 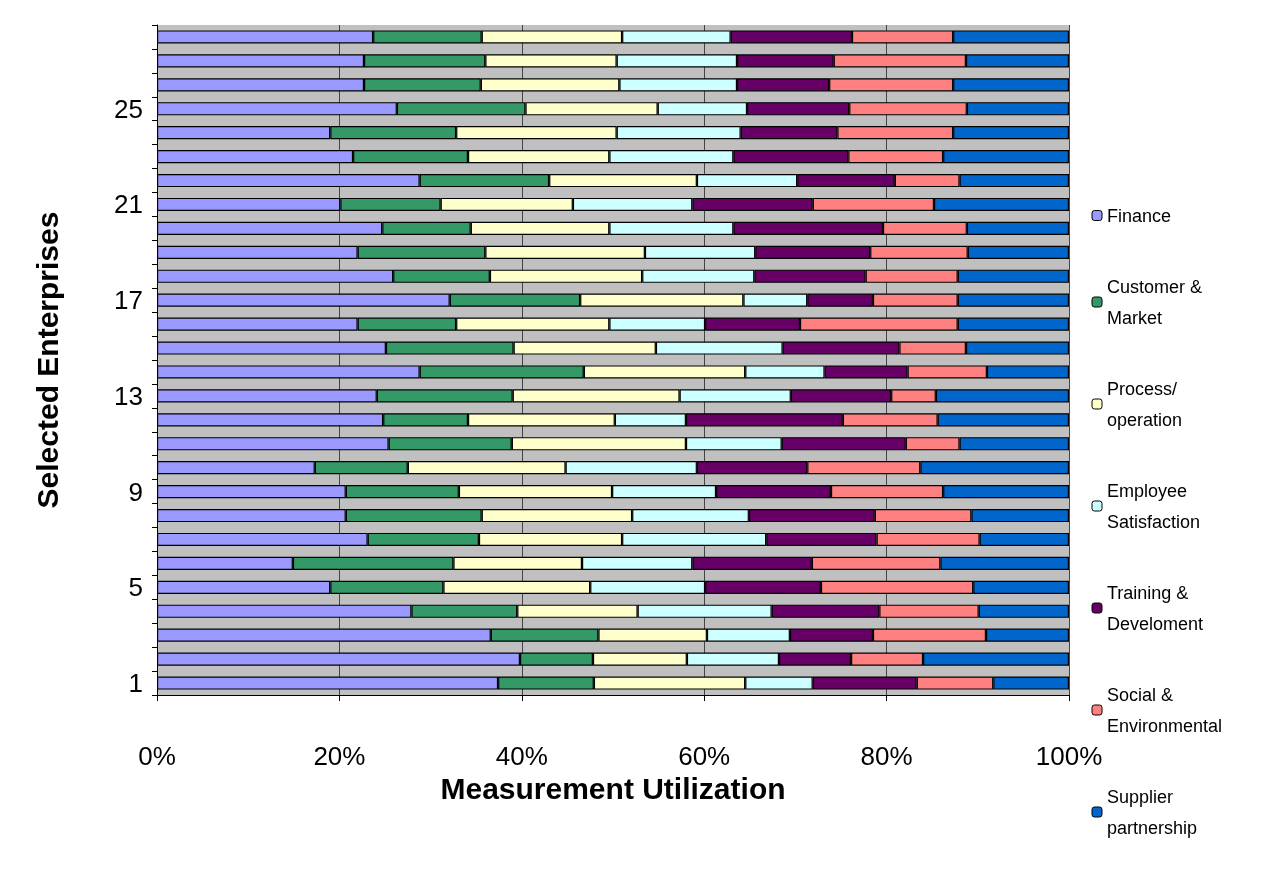 What do you see at coordinates (521, 756) in the screenshot?
I see `x-tick-label: 40%` at bounding box center [521, 756].